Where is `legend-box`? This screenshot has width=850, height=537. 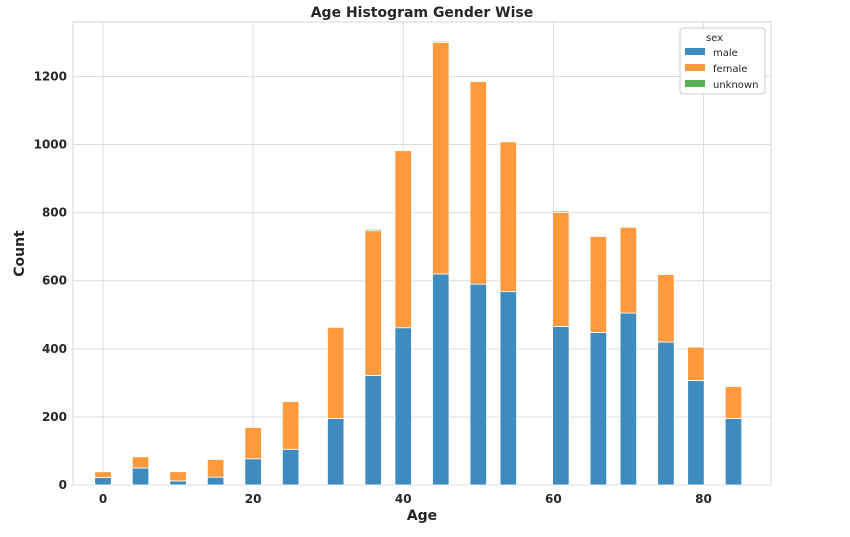 legend-box is located at coordinates (722, 61).